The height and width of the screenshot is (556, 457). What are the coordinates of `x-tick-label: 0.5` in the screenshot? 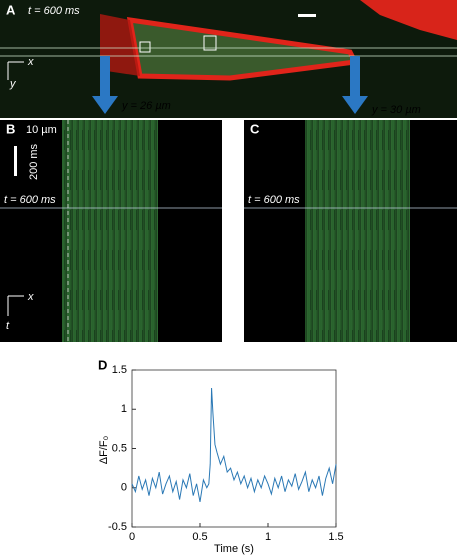 It's located at (199, 537).